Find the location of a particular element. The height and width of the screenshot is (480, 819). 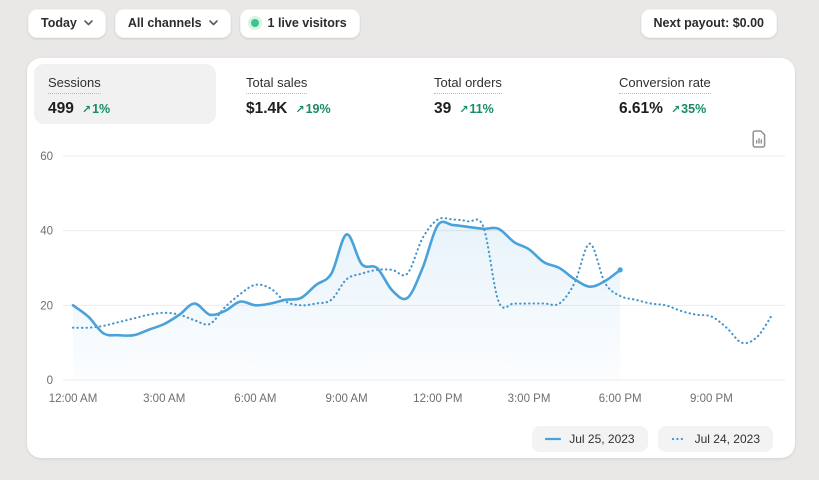

live-visitors-badge: 1 live visitors is located at coordinates (299, 23).